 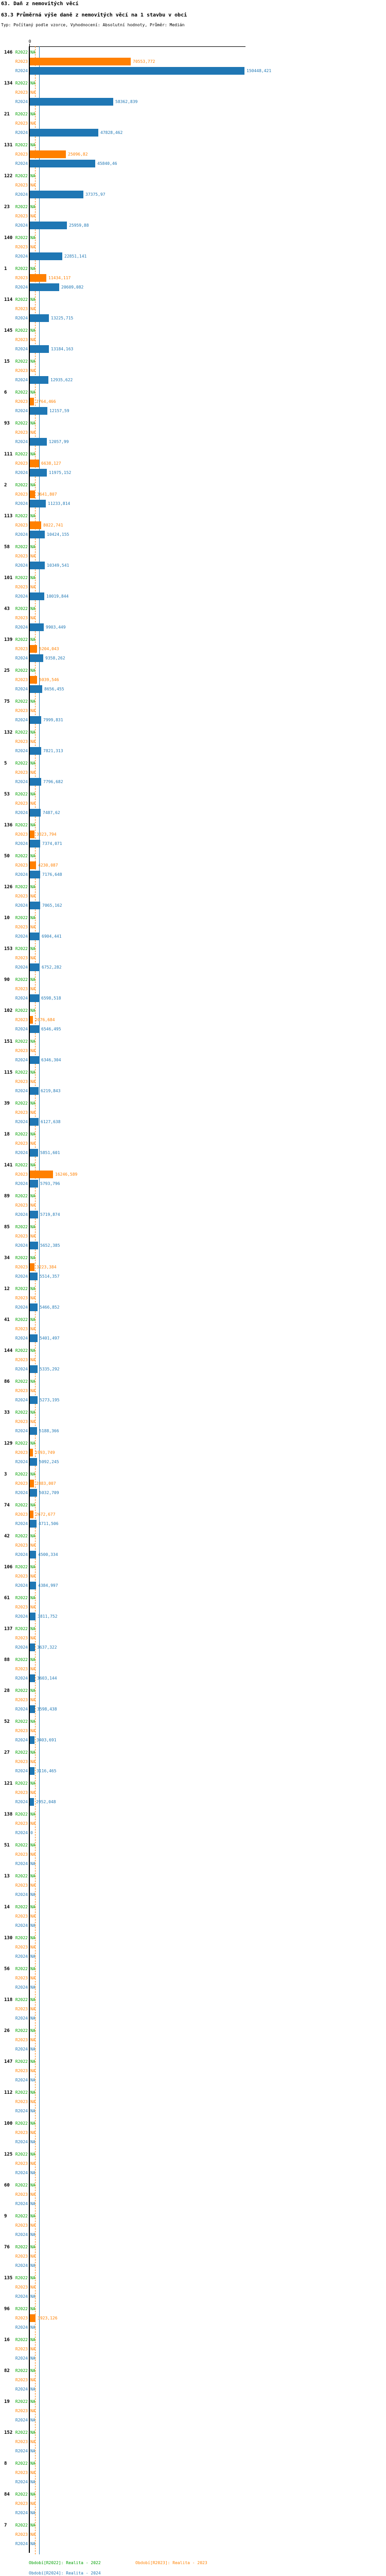 What do you see at coordinates (193, 2072) in the screenshot?
I see `bar-group-147: 147 R2022 NA R2023 NA R2024 NA` at bounding box center [193, 2072].